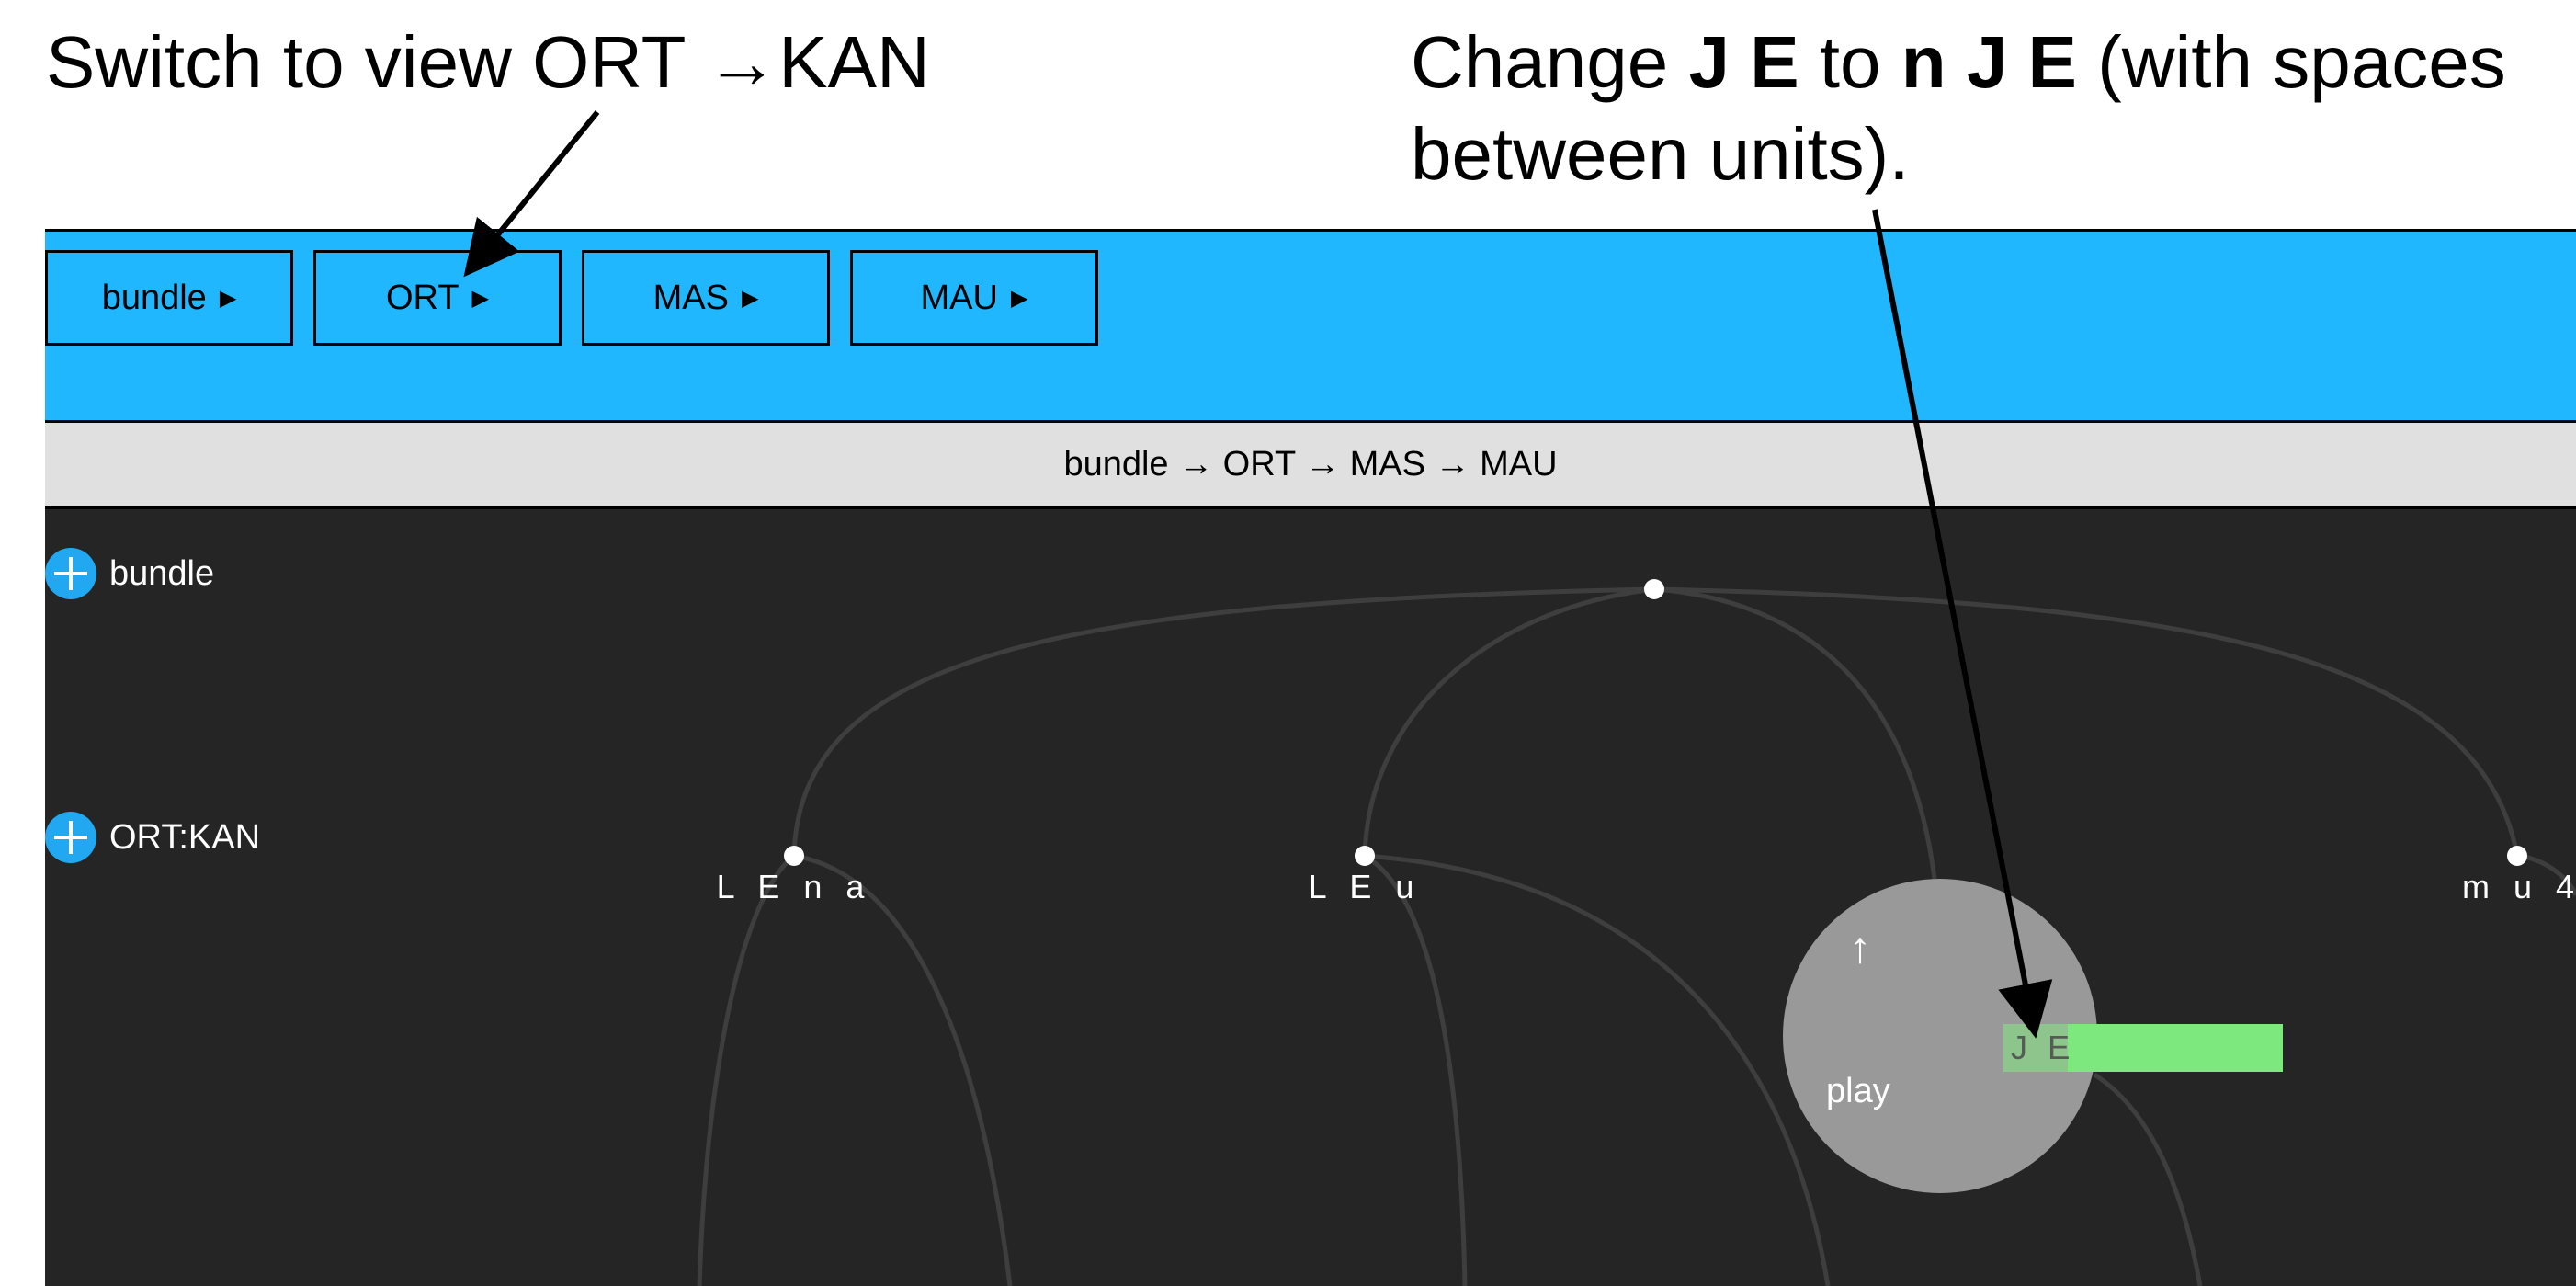  What do you see at coordinates (2517, 856) in the screenshot?
I see `node-mu4-dot` at bounding box center [2517, 856].